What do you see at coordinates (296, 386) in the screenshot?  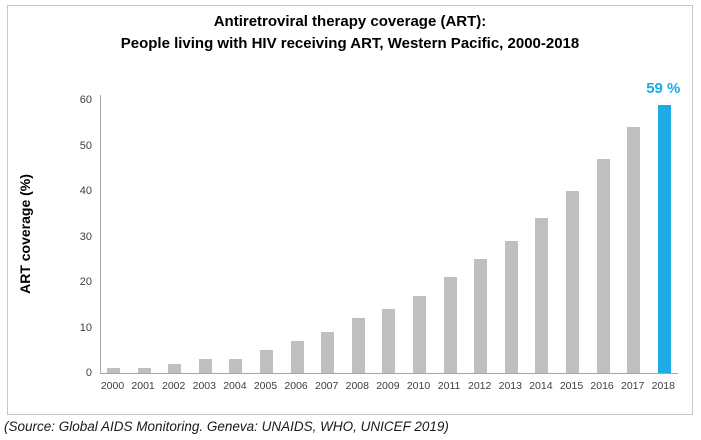 I see `x-tick-label-2006: 2006` at bounding box center [296, 386].